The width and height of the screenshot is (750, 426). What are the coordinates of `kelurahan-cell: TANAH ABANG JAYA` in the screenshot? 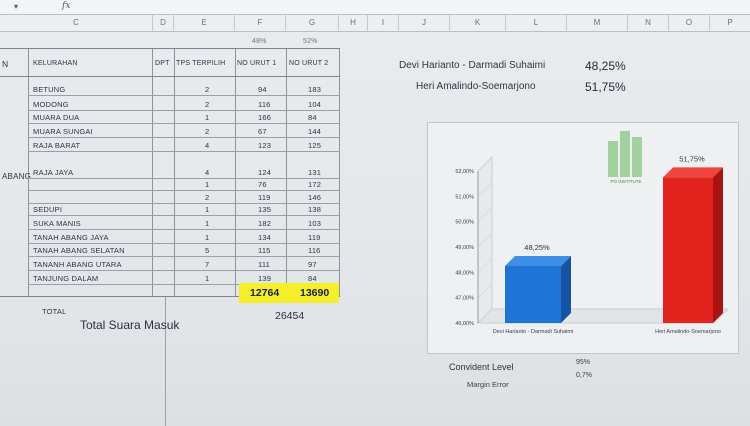 It's located at (71, 237).